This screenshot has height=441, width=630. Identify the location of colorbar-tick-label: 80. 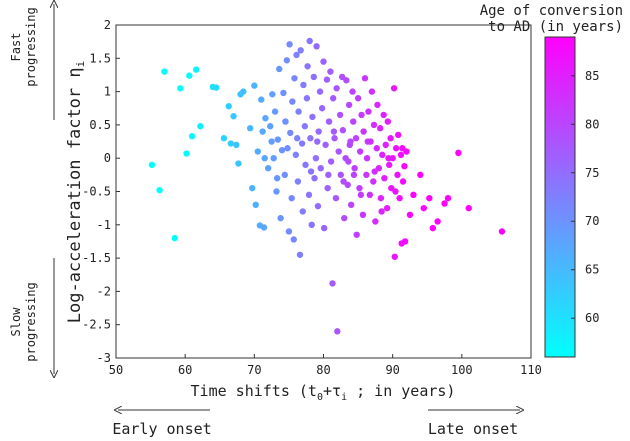
(592, 124).